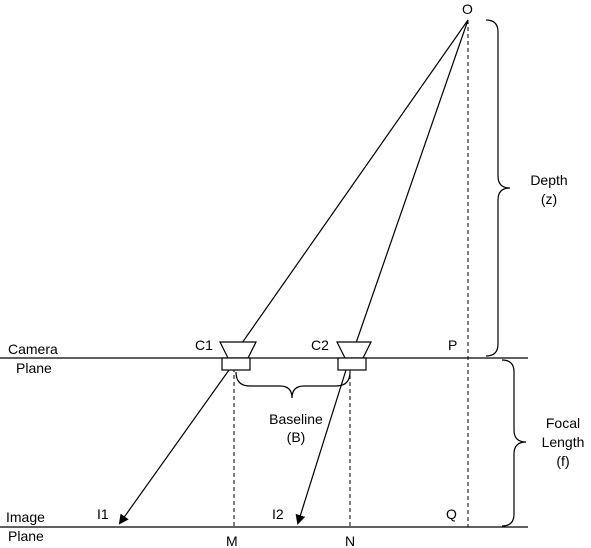  Describe the element at coordinates (320, 345) in the screenshot. I see `label-c2: C2` at that location.